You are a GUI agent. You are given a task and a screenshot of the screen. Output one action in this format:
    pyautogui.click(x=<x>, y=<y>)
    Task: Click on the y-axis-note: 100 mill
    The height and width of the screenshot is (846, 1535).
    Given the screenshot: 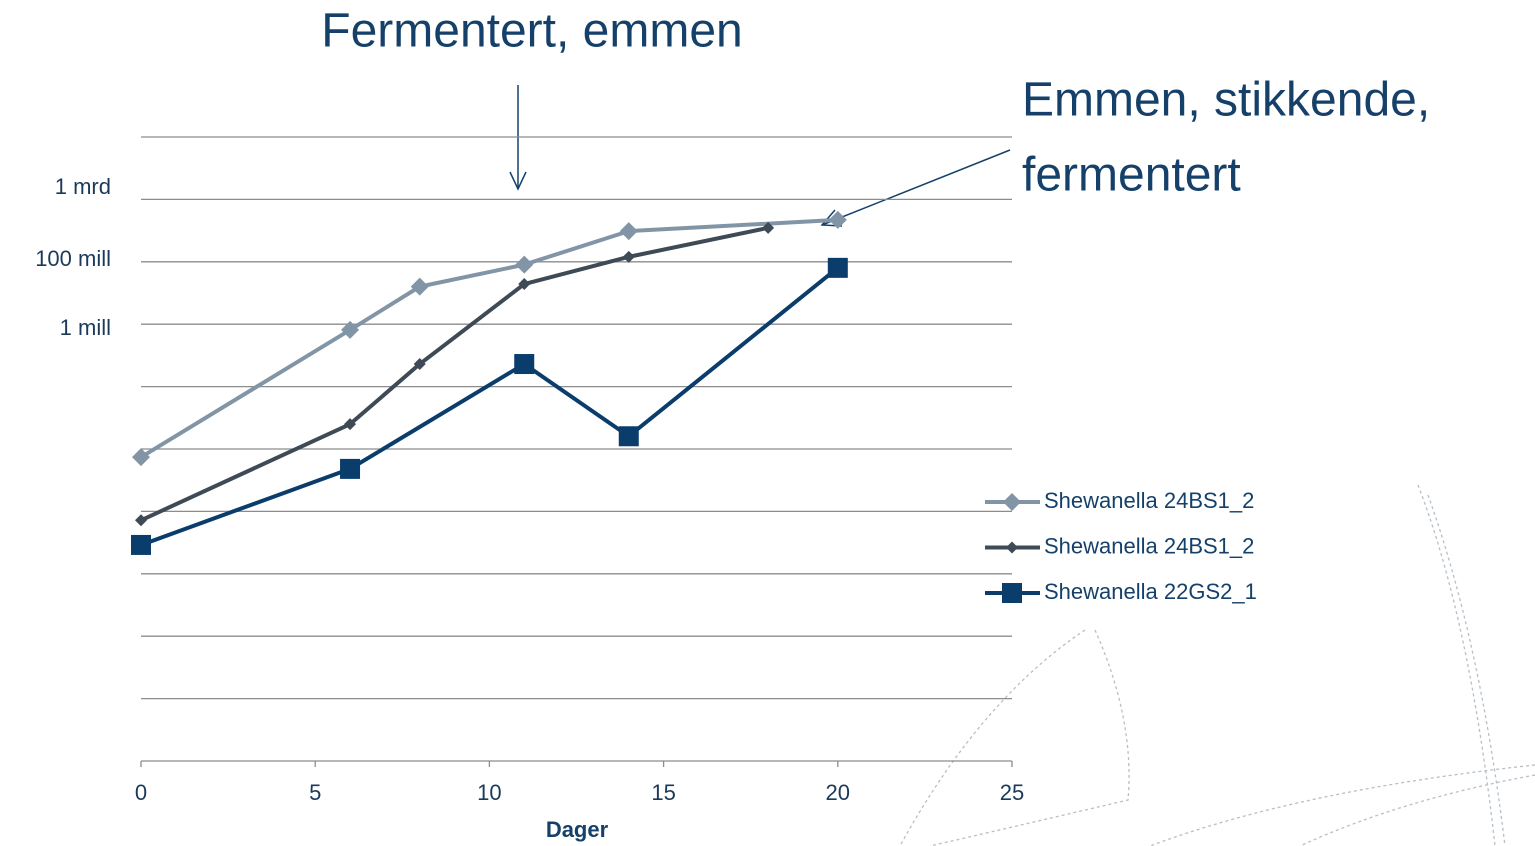 What is the action you would take?
    pyautogui.click(x=73, y=258)
    